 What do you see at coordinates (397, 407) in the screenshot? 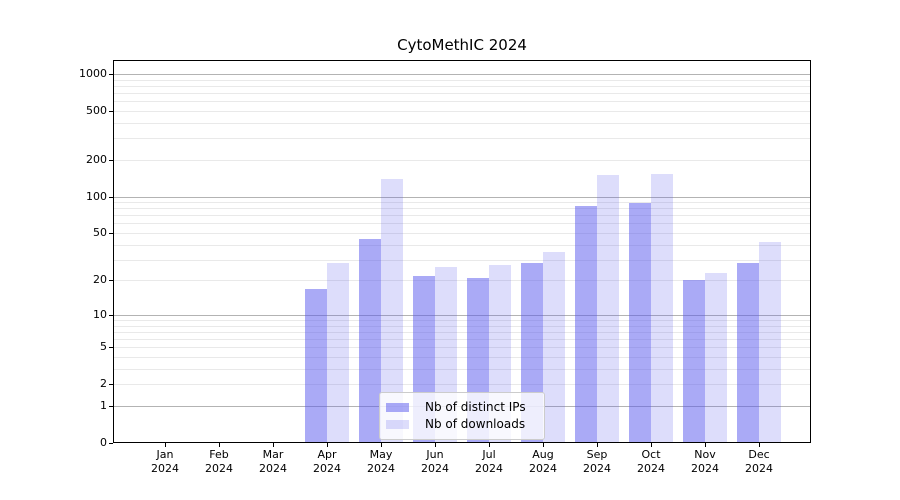
I see `legend-swatch-distinct-ips-icon` at bounding box center [397, 407].